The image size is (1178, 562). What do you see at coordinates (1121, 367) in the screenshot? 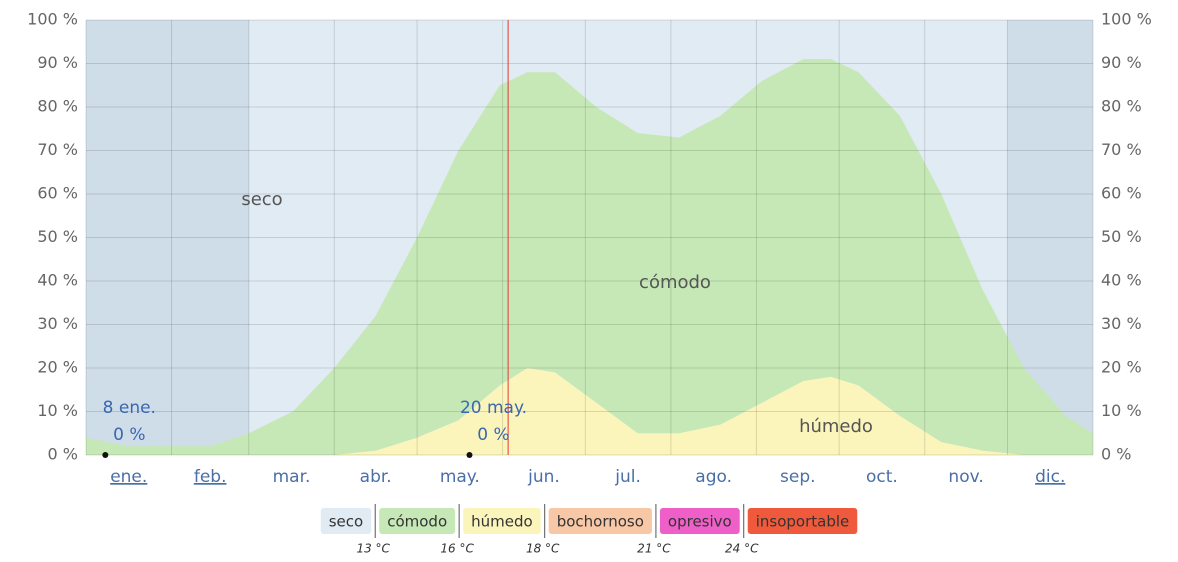
I see `y2-tick-label: 20 %` at bounding box center [1121, 367].